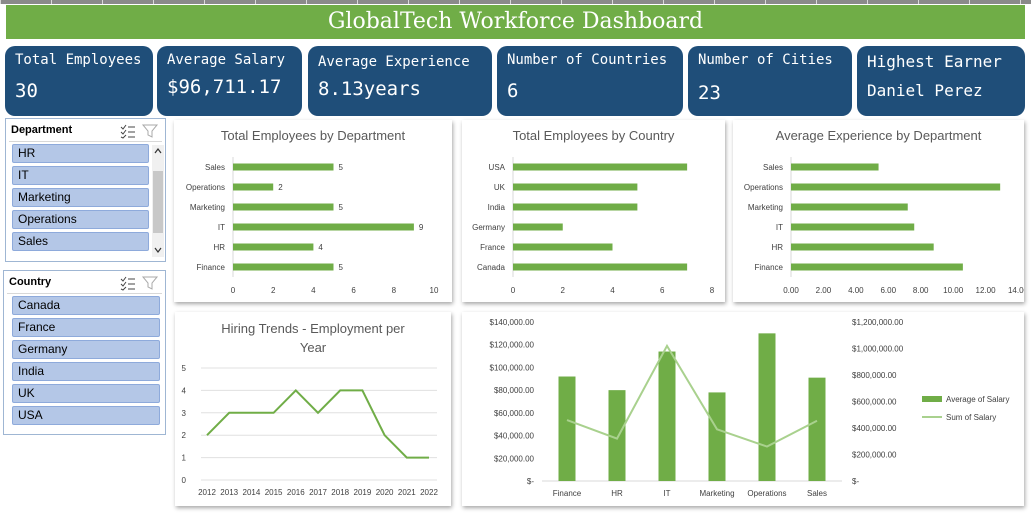 Image resolution: width=1031 pixels, height=515 pixels. What do you see at coordinates (42, 130) in the screenshot?
I see `slicer-title: Department` at bounding box center [42, 130].